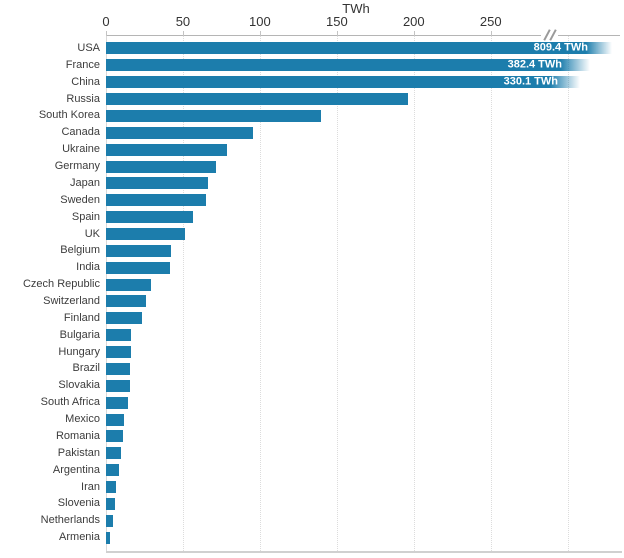 The image size is (624, 558). Describe the element at coordinates (90, 486) in the screenshot. I see `category-label: Iran` at that location.